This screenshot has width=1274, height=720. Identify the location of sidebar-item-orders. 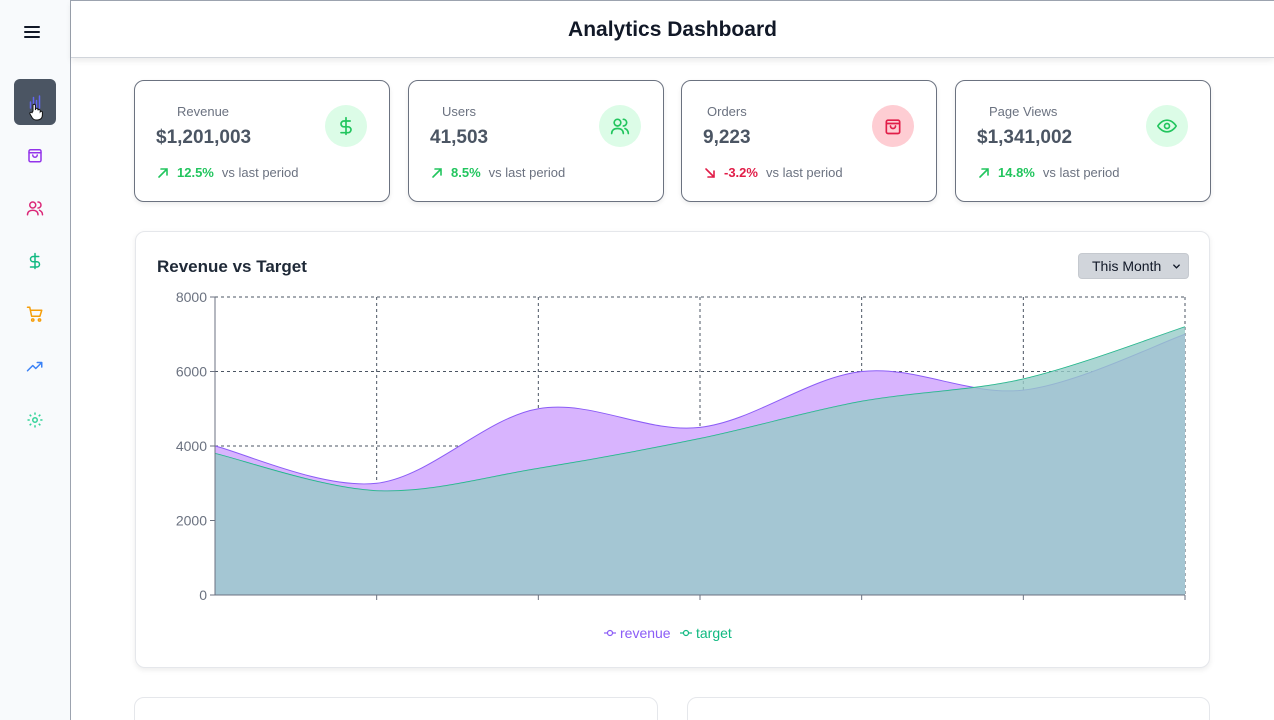
(35, 155).